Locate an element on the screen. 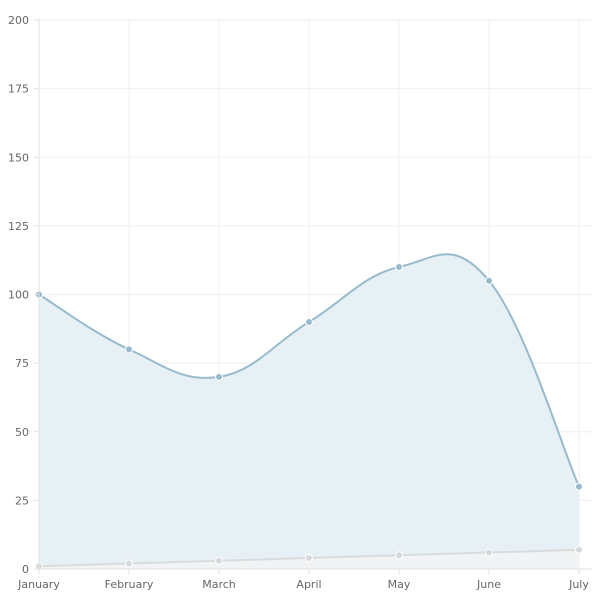 The image size is (600, 605). y-tick-label: 100 is located at coordinates (18, 295).